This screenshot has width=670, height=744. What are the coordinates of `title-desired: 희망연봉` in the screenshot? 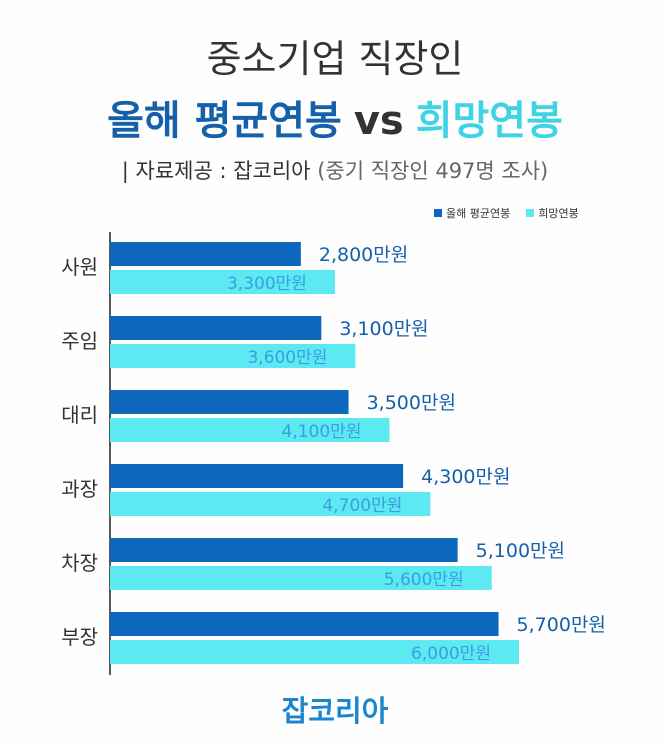 It's located at (489, 121).